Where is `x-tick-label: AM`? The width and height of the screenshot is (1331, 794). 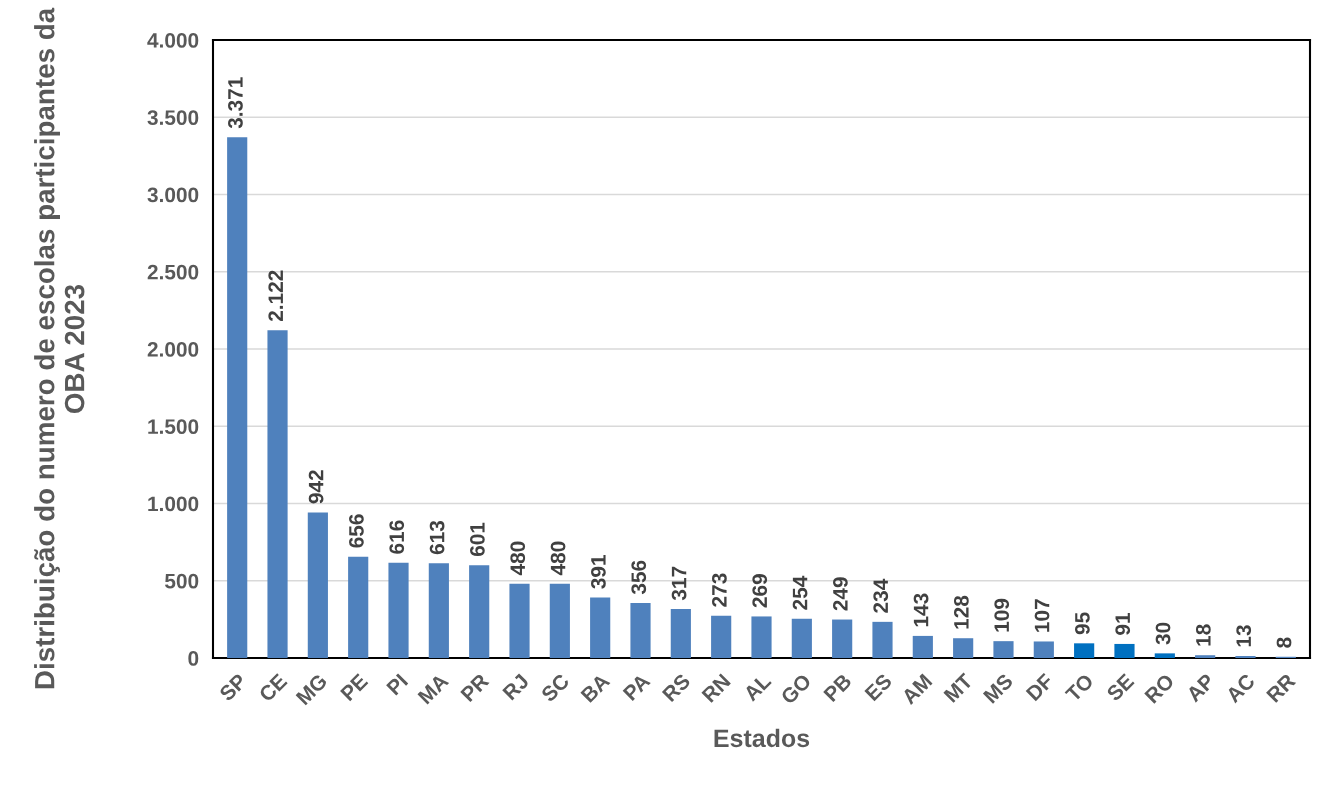
x-tick-label: AM is located at coordinates (916, 689).